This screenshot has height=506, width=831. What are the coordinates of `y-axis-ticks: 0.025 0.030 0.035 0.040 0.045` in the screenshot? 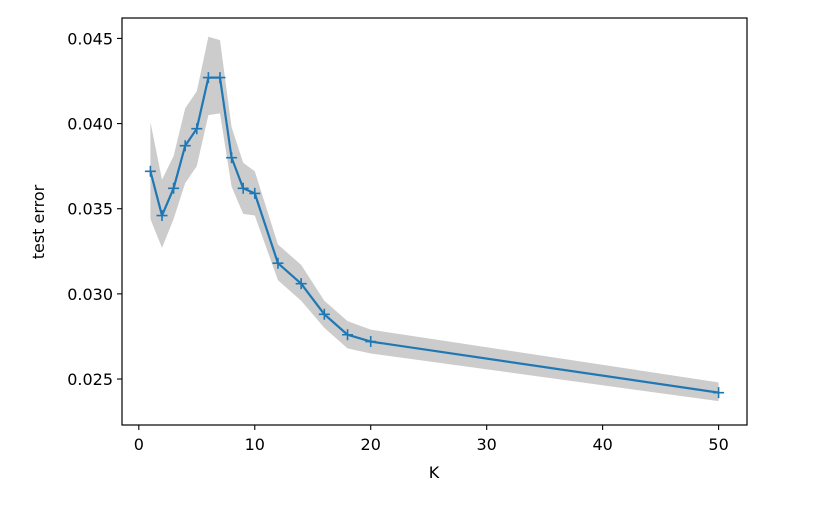 It's located at (94, 209).